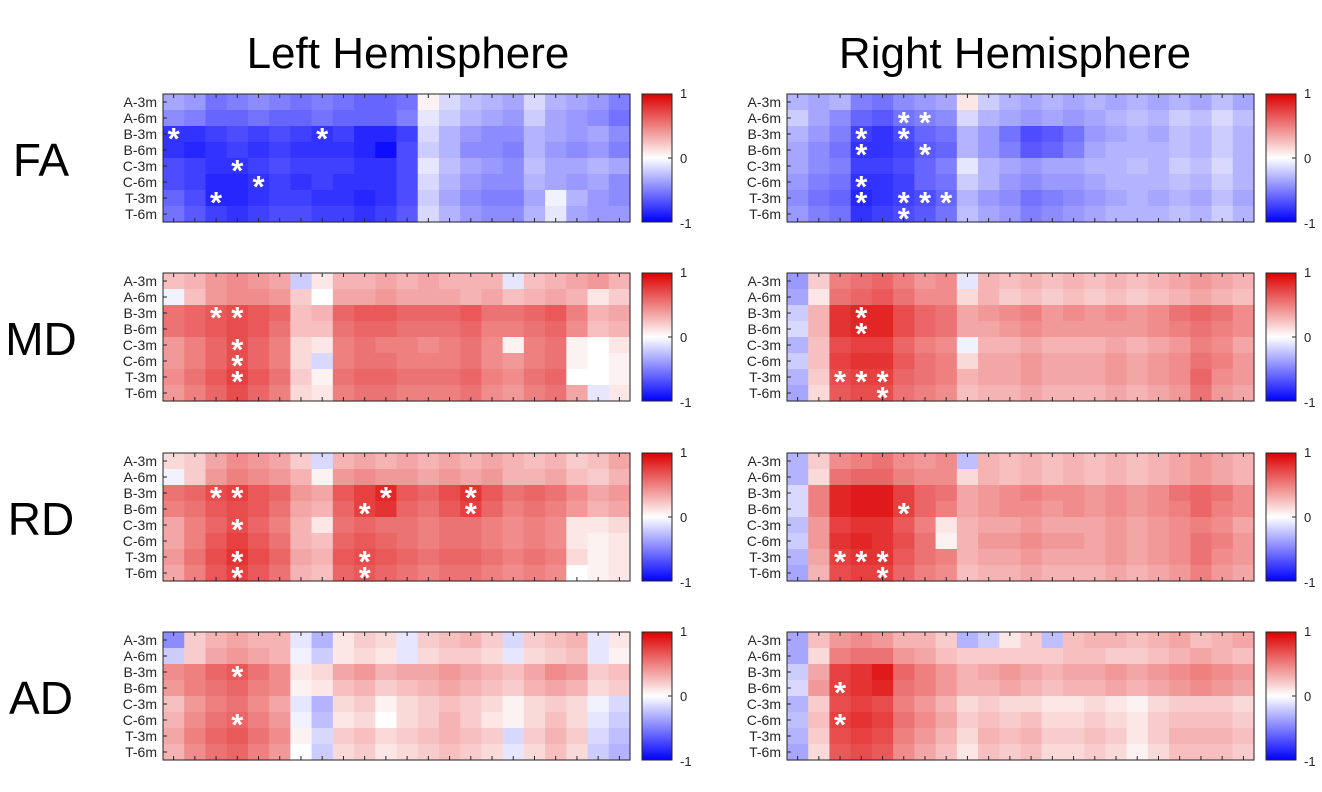  Describe the element at coordinates (764, 313) in the screenshot. I see `y-tick-label: B-3m` at that location.